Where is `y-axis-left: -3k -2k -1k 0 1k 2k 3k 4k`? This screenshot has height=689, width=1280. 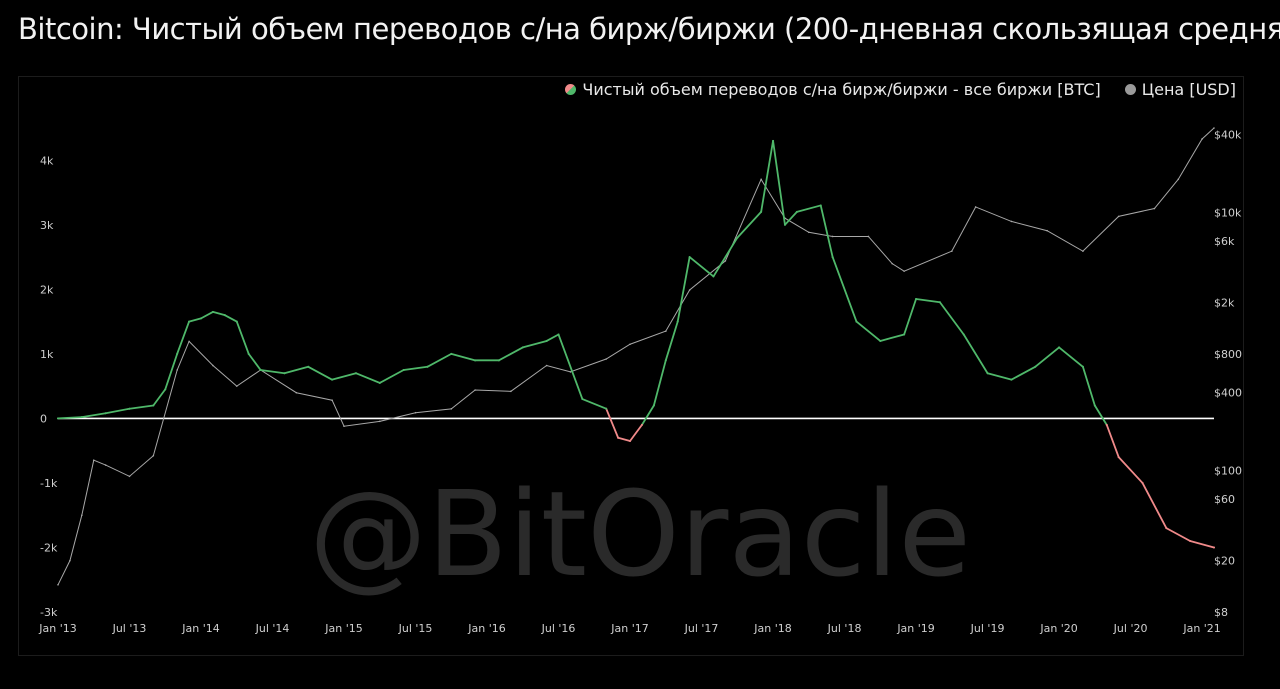 y-axis-left: -3k -2k -1k 0 1k 2k 3k 4k is located at coordinates (49, 386).